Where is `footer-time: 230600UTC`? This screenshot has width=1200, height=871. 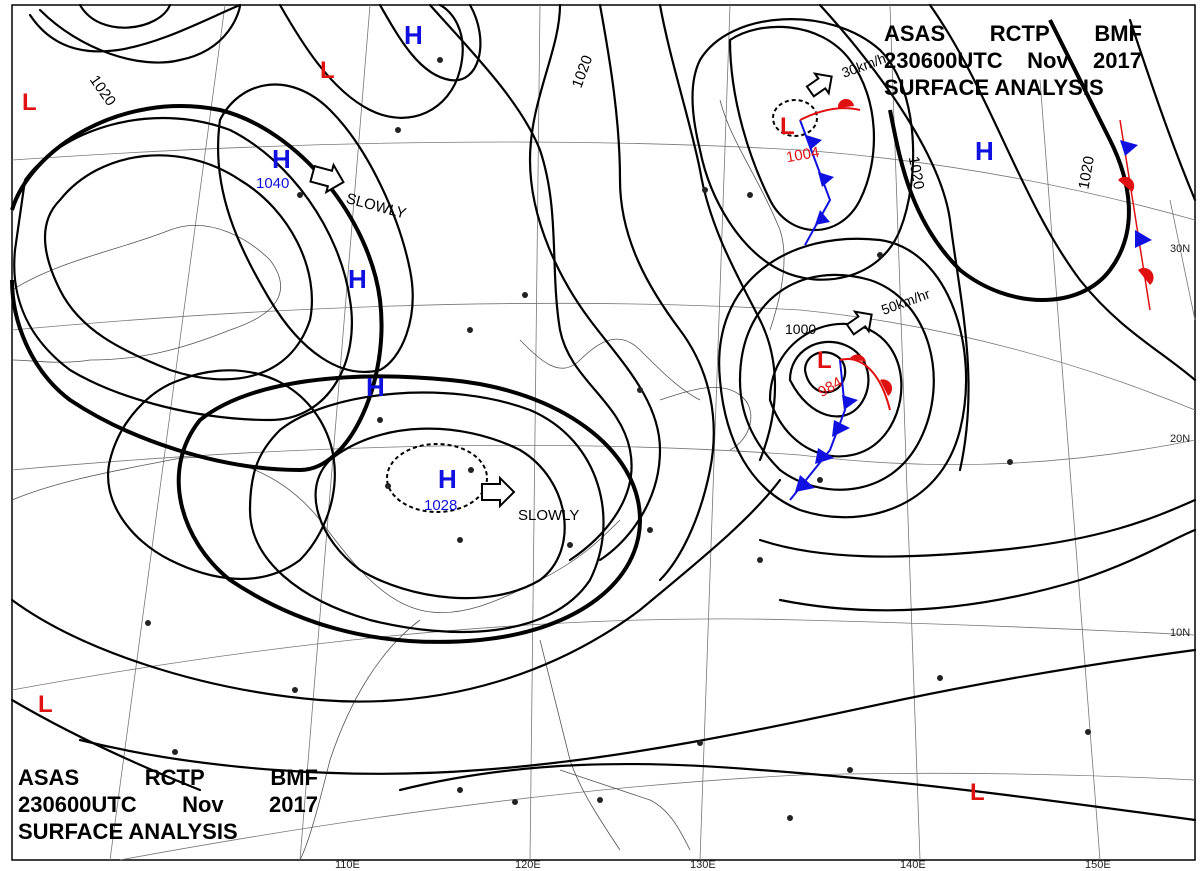 footer-time: 230600UTC is located at coordinates (77, 804).